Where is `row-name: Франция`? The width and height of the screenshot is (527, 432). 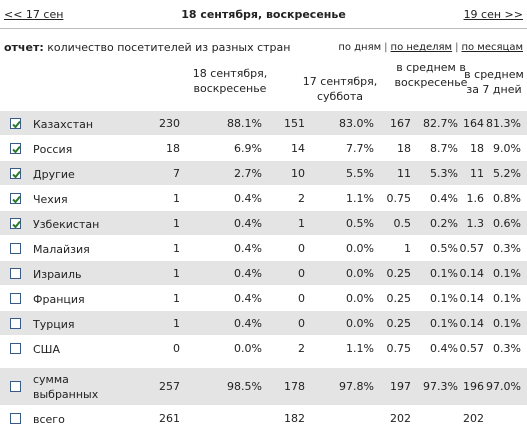 row-name: Франция is located at coordinates (59, 299).